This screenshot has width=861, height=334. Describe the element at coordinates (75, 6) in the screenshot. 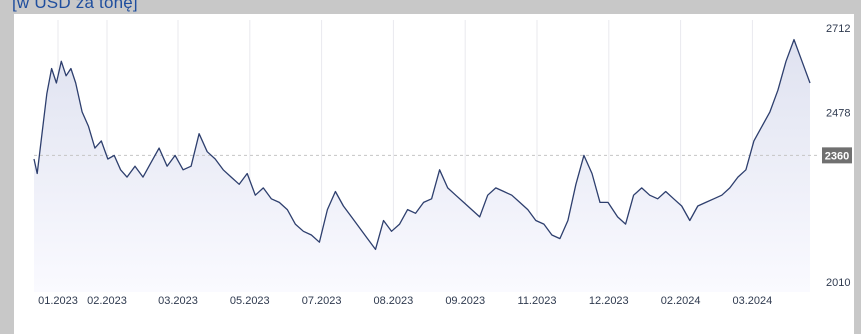

I see `unit-label: [w USD za tonę]` at that location.